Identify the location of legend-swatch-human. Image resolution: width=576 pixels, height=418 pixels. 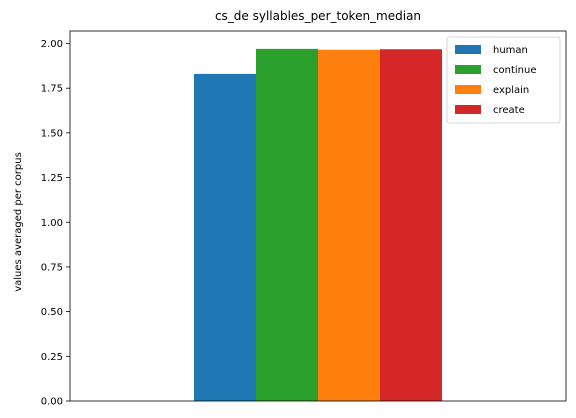
(468, 49).